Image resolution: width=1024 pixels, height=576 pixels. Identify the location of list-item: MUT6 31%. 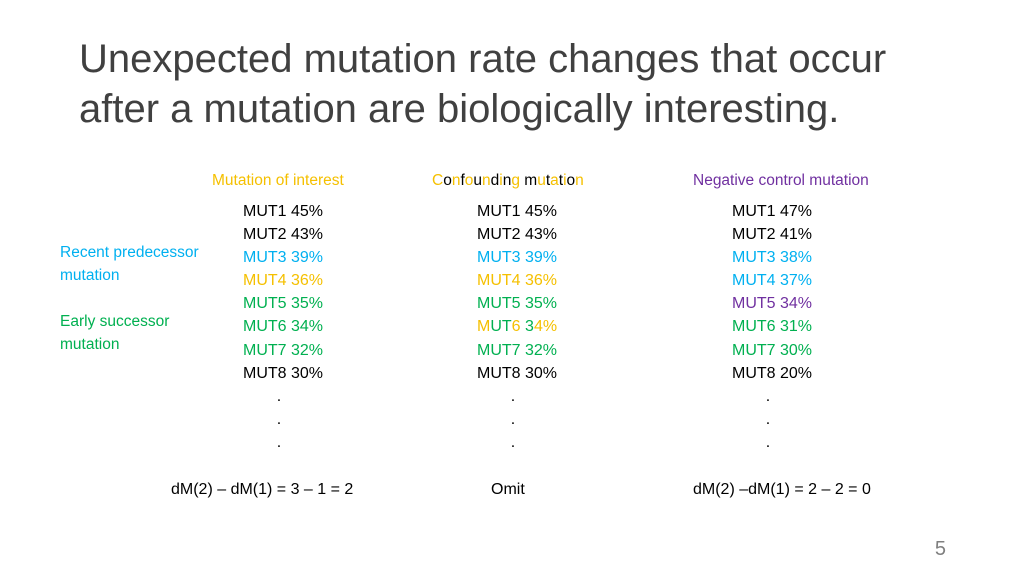
(772, 327).